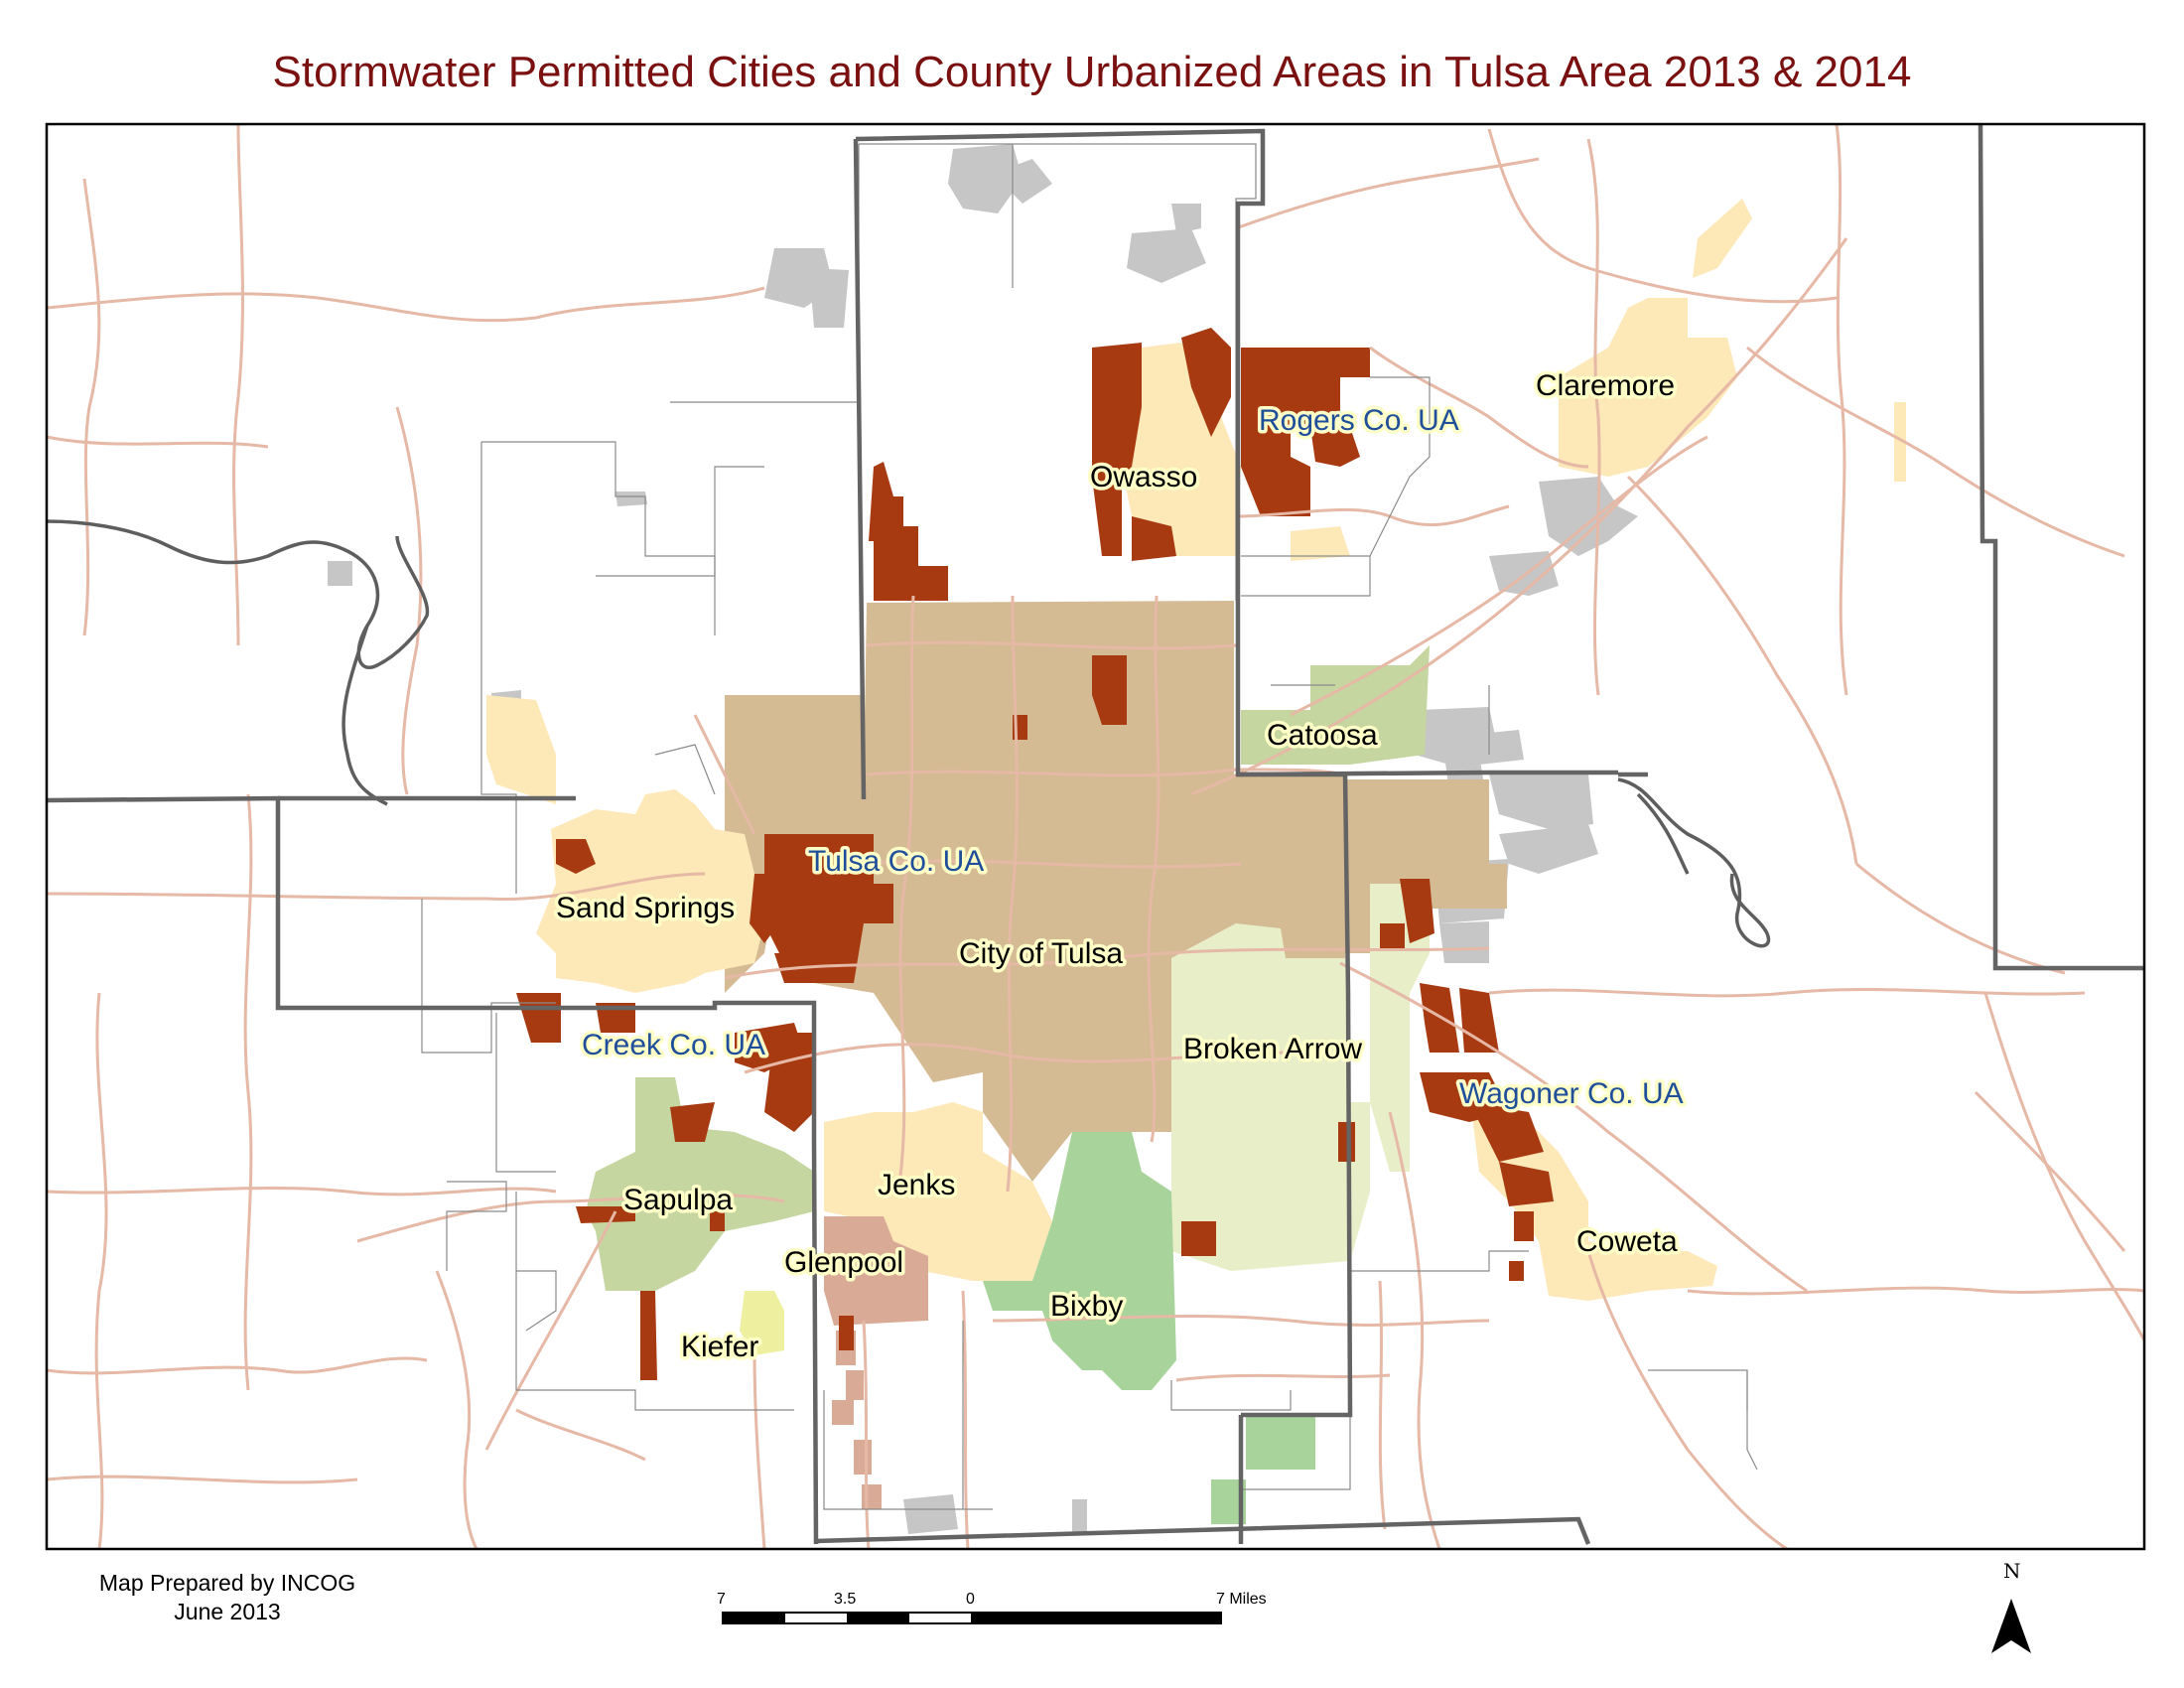 The height and width of the screenshot is (1688, 2184). Describe the element at coordinates (916, 1185) in the screenshot. I see `label-jenks: Jenks` at that location.